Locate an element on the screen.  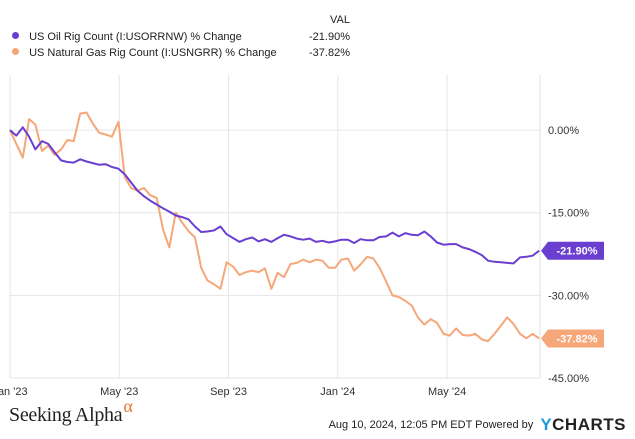
x-tick-label: Jan '23 is located at coordinates (14, 392).